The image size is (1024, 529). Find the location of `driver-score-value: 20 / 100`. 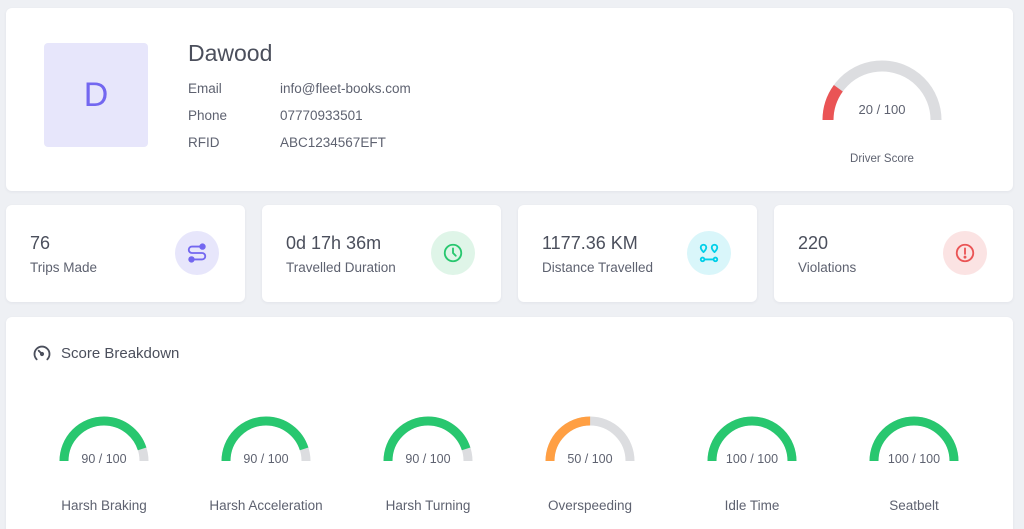

driver-score-value: 20 / 100 is located at coordinates (882, 109).